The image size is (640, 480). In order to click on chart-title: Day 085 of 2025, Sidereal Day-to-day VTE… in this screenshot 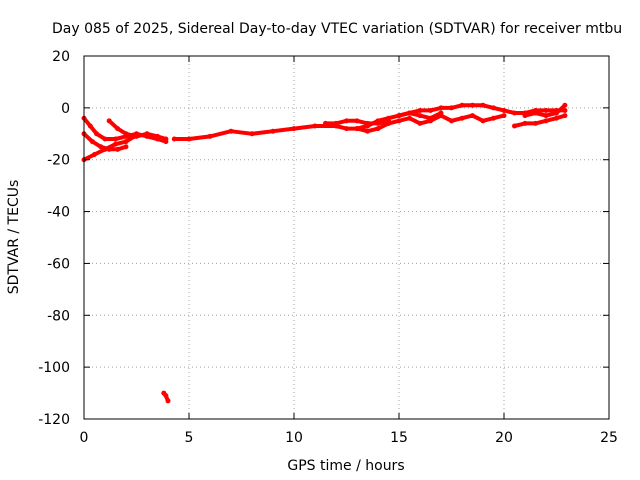, I will do `click(337, 29)`.